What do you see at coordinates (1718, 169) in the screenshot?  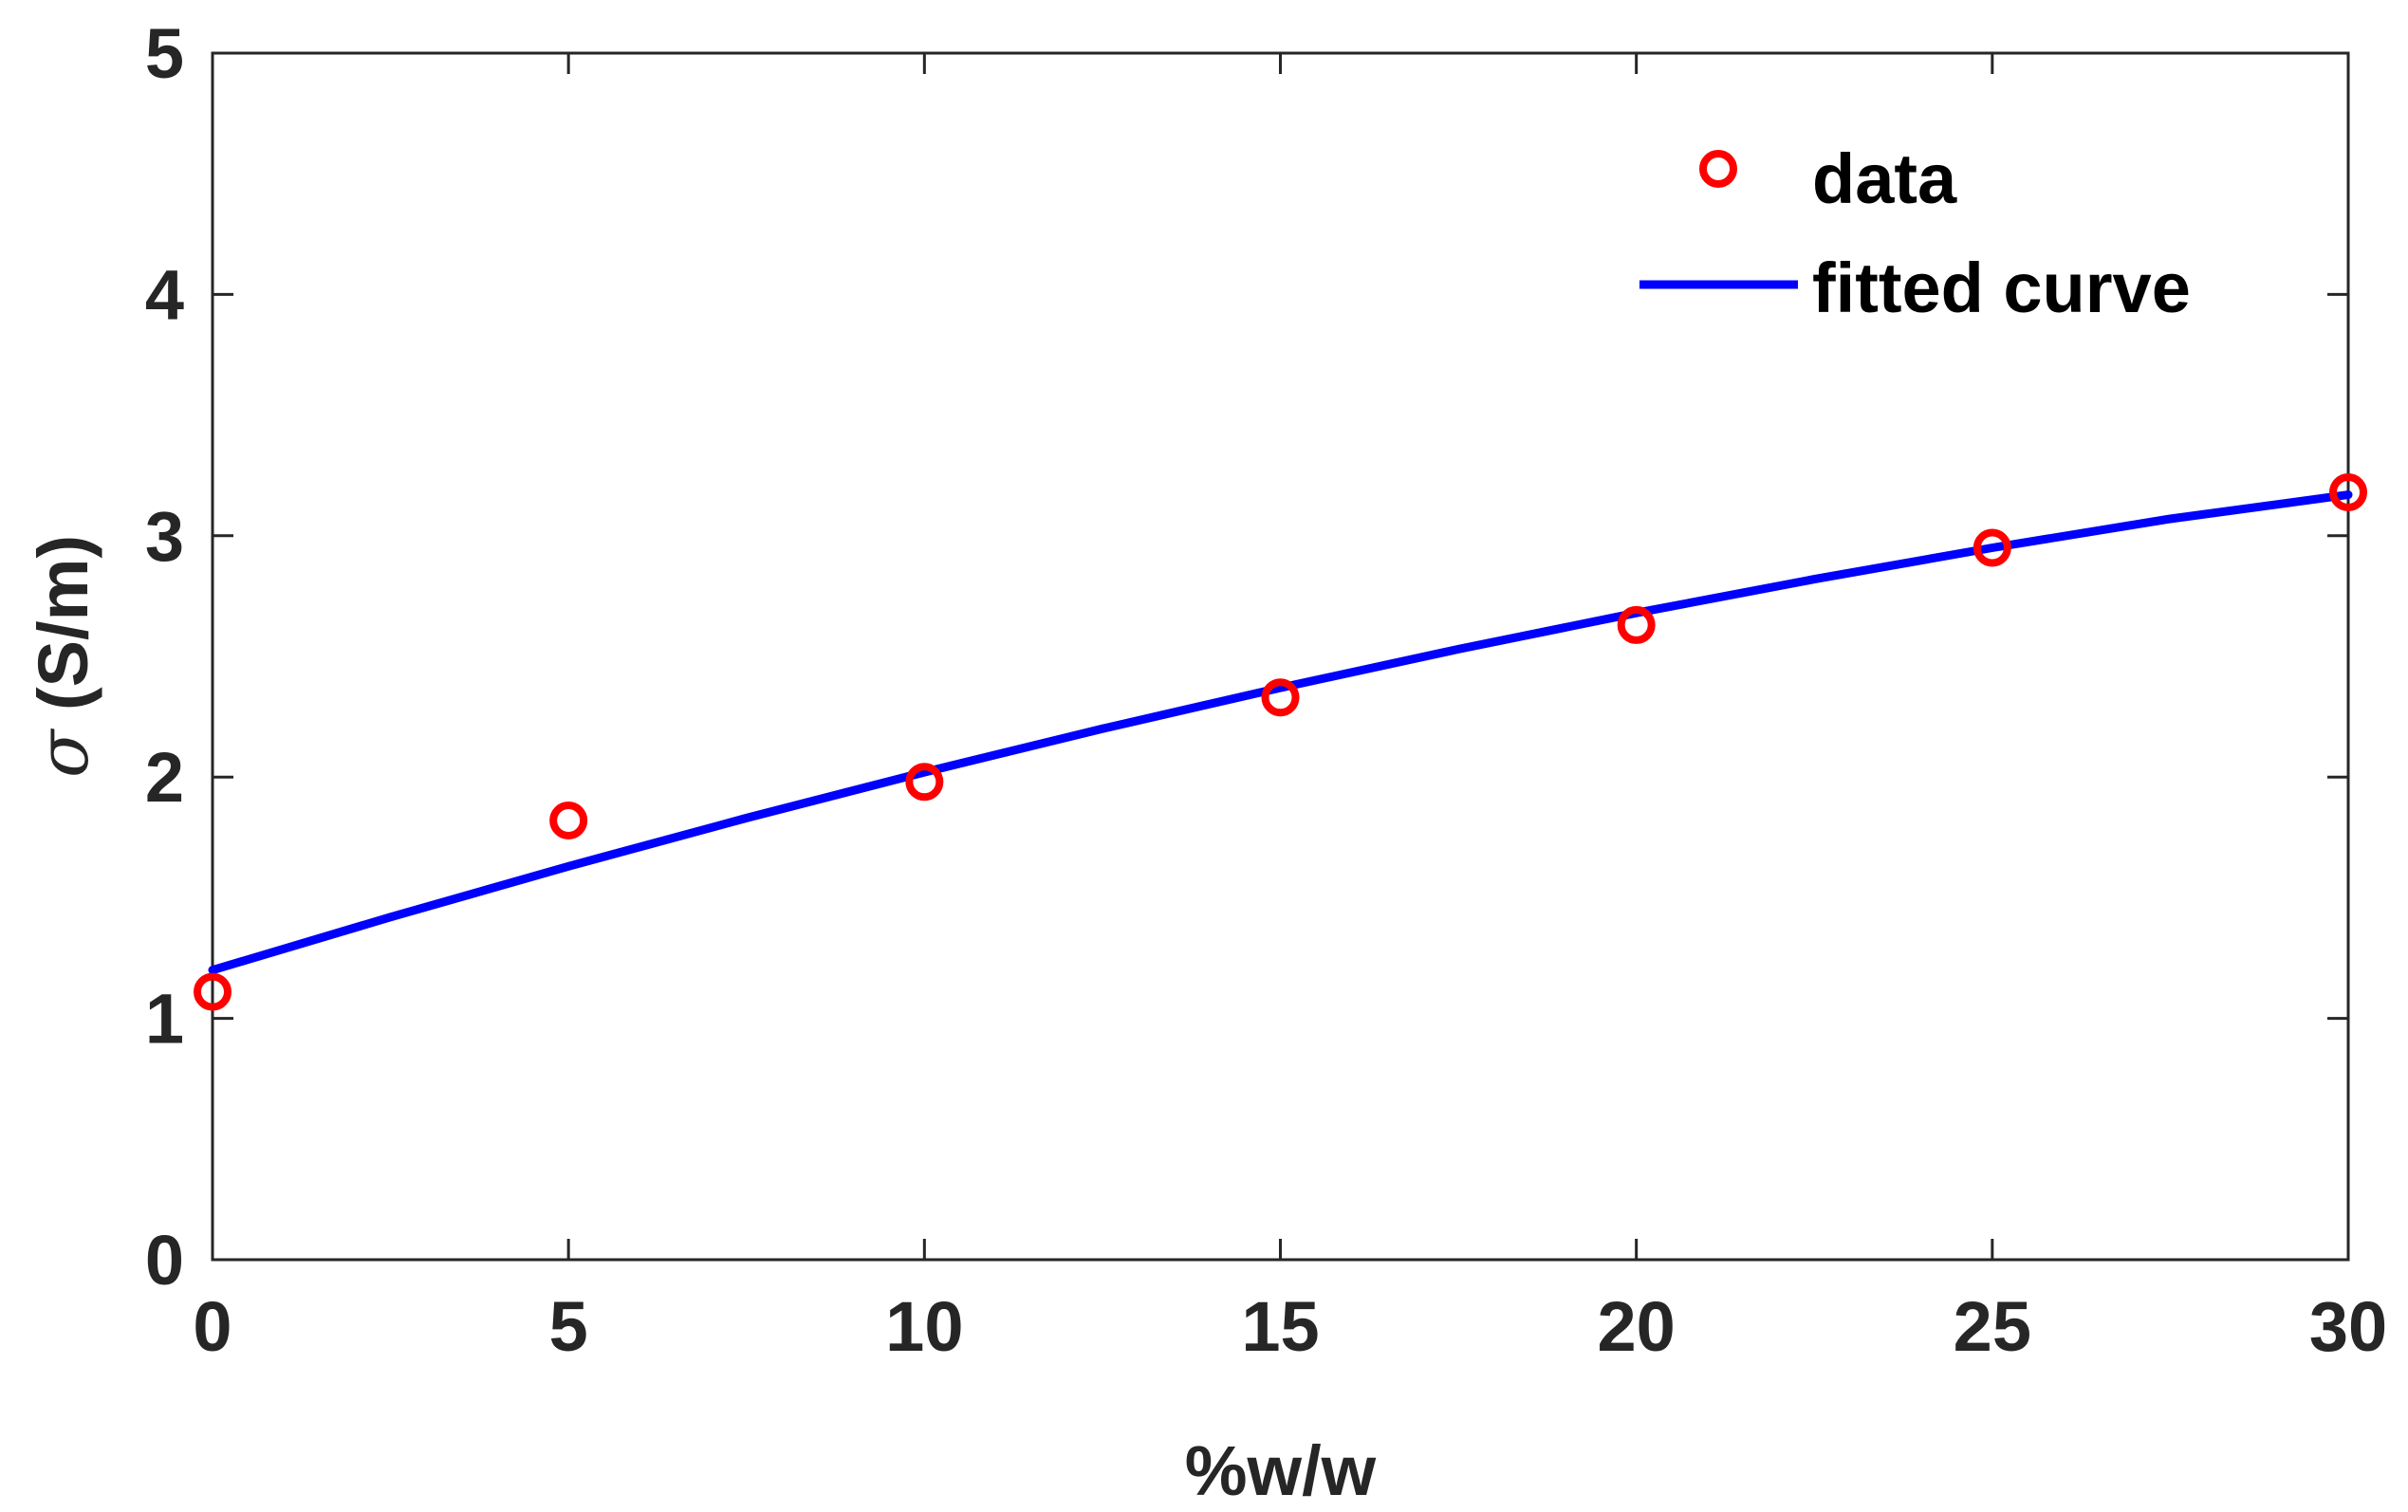 I see `legend-marker-data` at bounding box center [1718, 169].